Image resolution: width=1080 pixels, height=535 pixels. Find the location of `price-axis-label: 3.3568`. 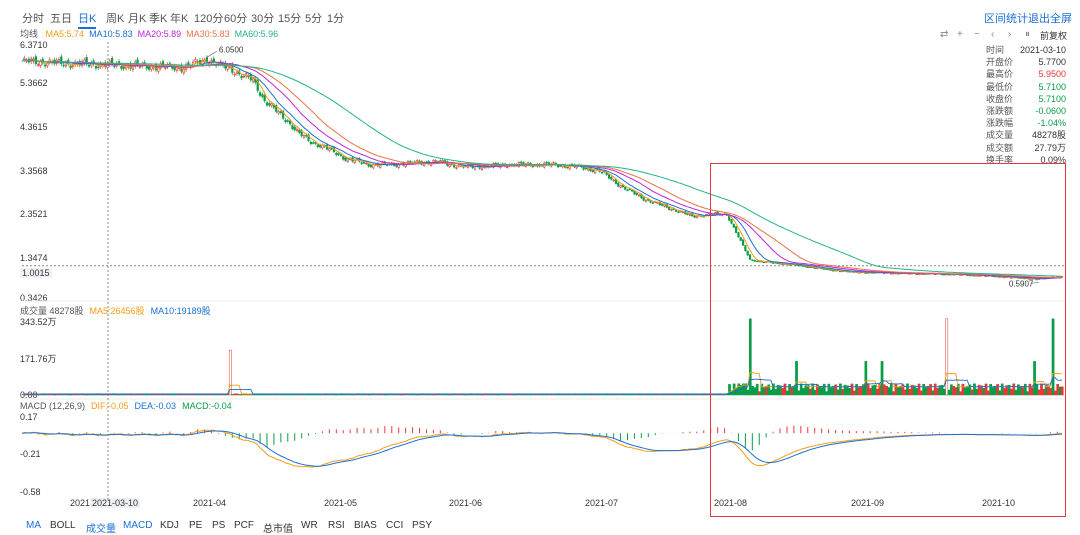

price-axis-label: 3.3568 is located at coordinates (34, 171).